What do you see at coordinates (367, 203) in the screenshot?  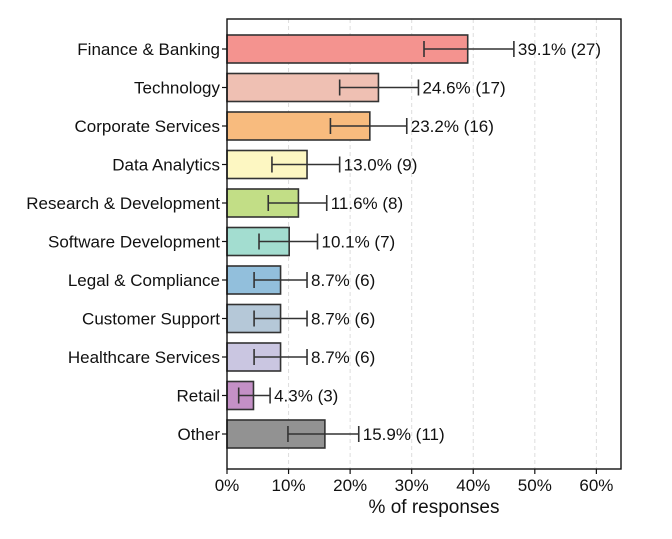 I see `value-label: 11.6% (8)` at bounding box center [367, 203].